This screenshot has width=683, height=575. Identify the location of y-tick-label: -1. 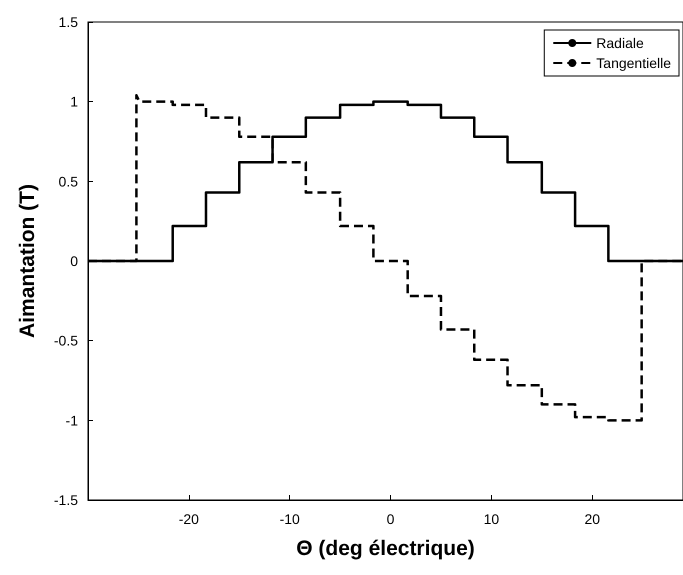
(72, 420).